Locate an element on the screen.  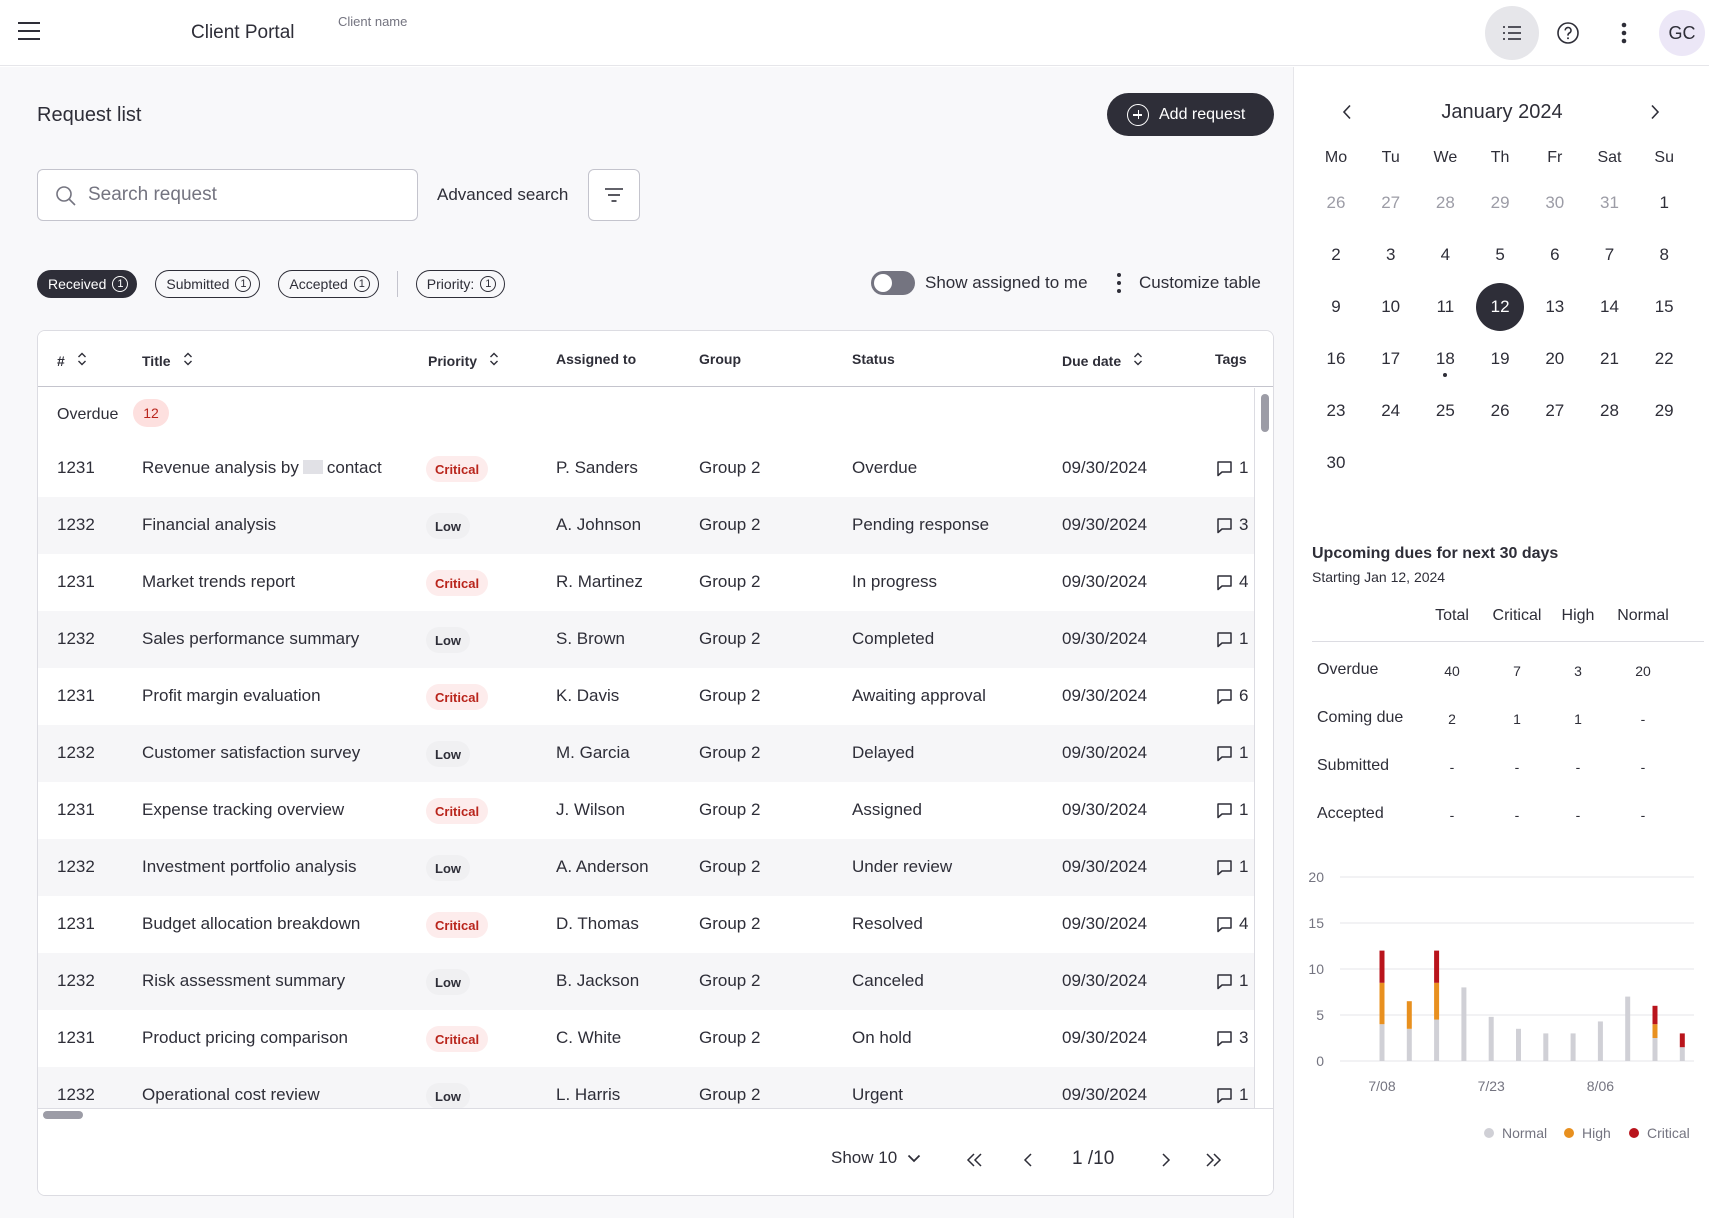
chip-submitted: Submitted 1 is located at coordinates (208, 284).